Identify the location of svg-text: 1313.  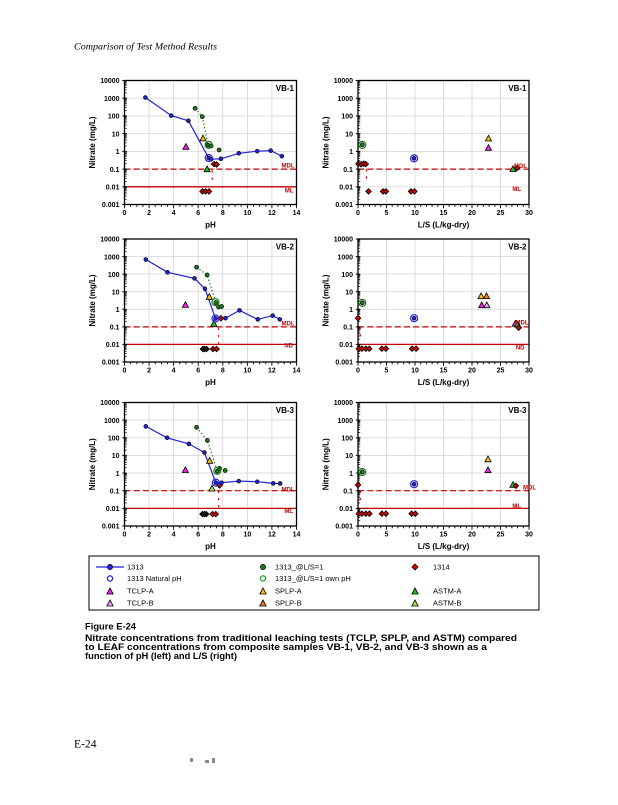
(135, 567).